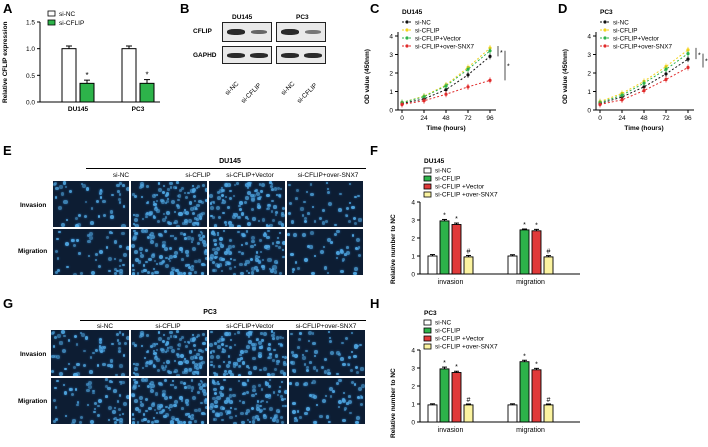  What do you see at coordinates (451, 282) in the screenshot?
I see `x-tick-label: invasion` at bounding box center [451, 282].